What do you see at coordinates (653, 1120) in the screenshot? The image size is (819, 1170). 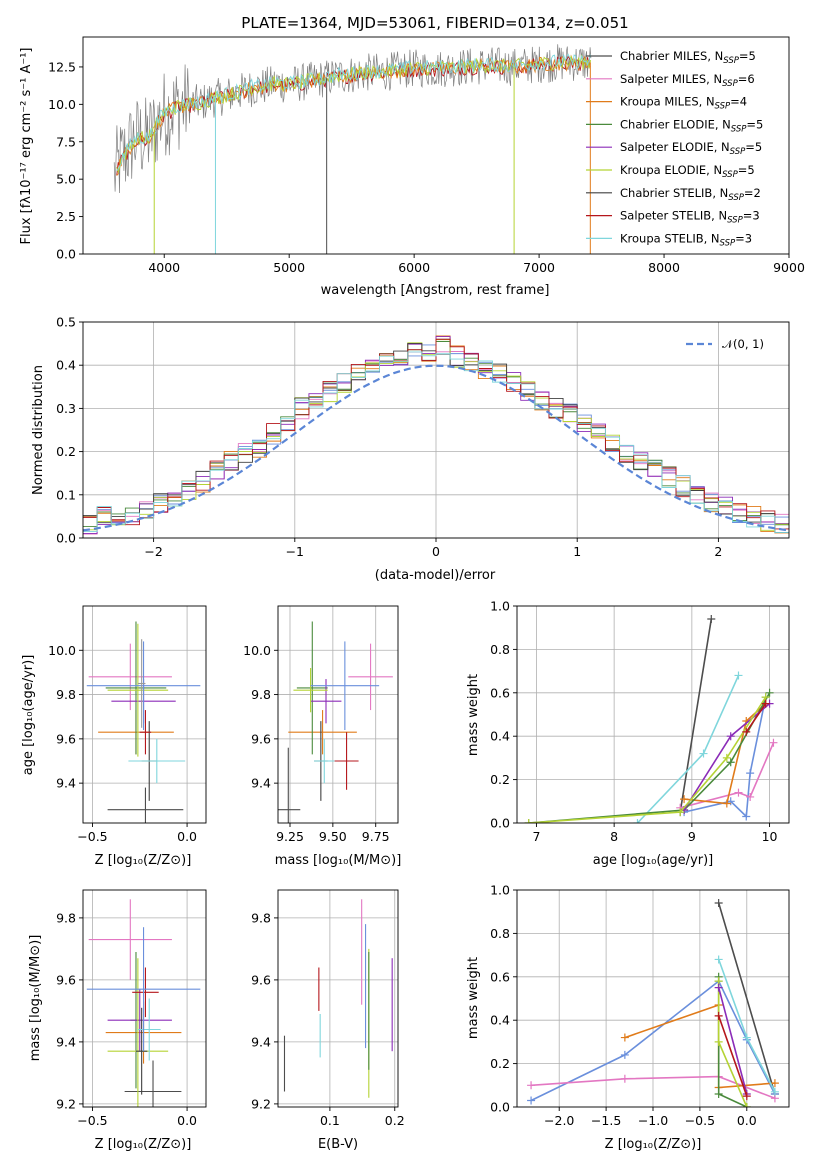 I see `weight_vs_Z-xtick-label: −1.0` at bounding box center [653, 1120].